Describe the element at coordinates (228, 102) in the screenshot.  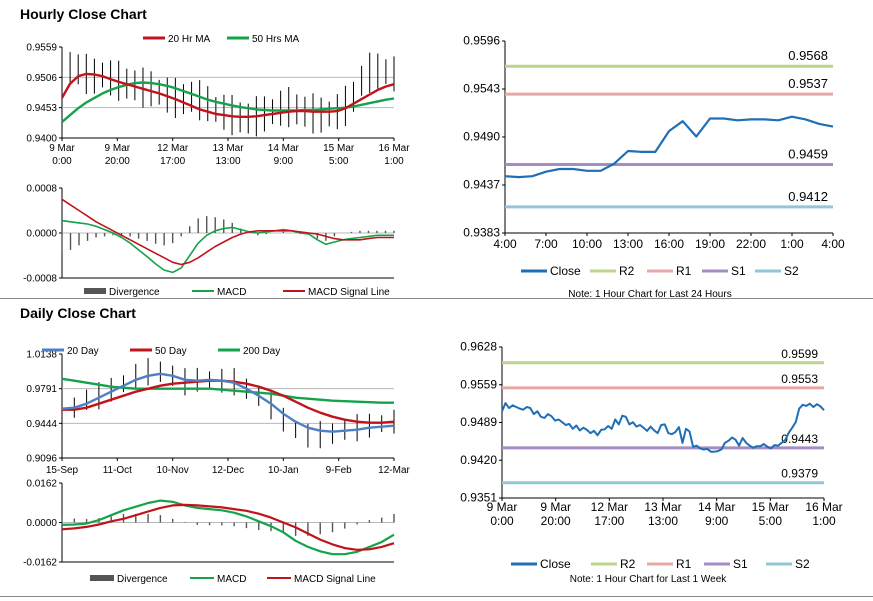
I see `hourly-50hr-ma-line` at that location.